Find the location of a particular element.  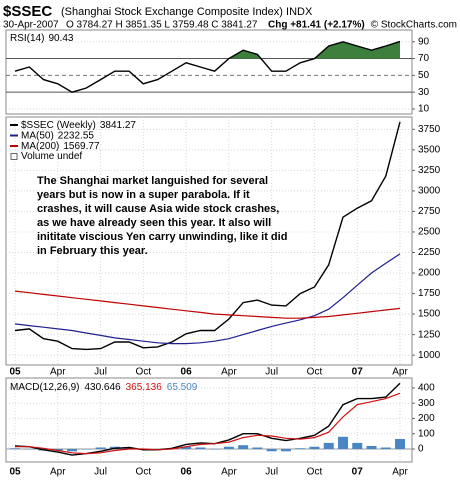

legend: MACD(12,26,9) 430.646 365.136 65.509 is located at coordinates (104, 387).